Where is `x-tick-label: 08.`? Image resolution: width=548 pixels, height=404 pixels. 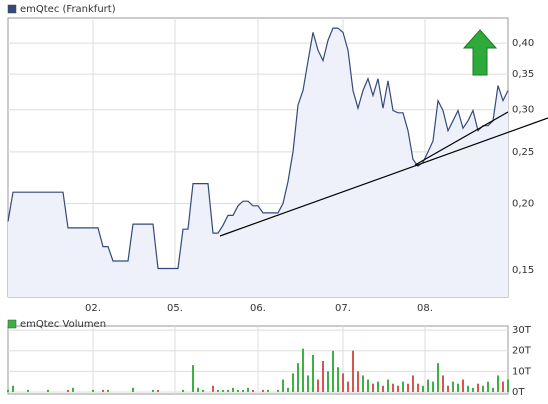 x-tick-label: 08. is located at coordinates (425, 308).